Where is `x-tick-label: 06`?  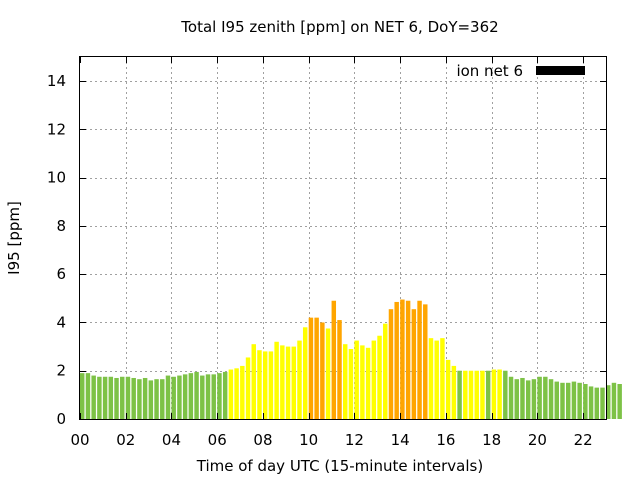 x-tick-label: 06 is located at coordinates (217, 440).